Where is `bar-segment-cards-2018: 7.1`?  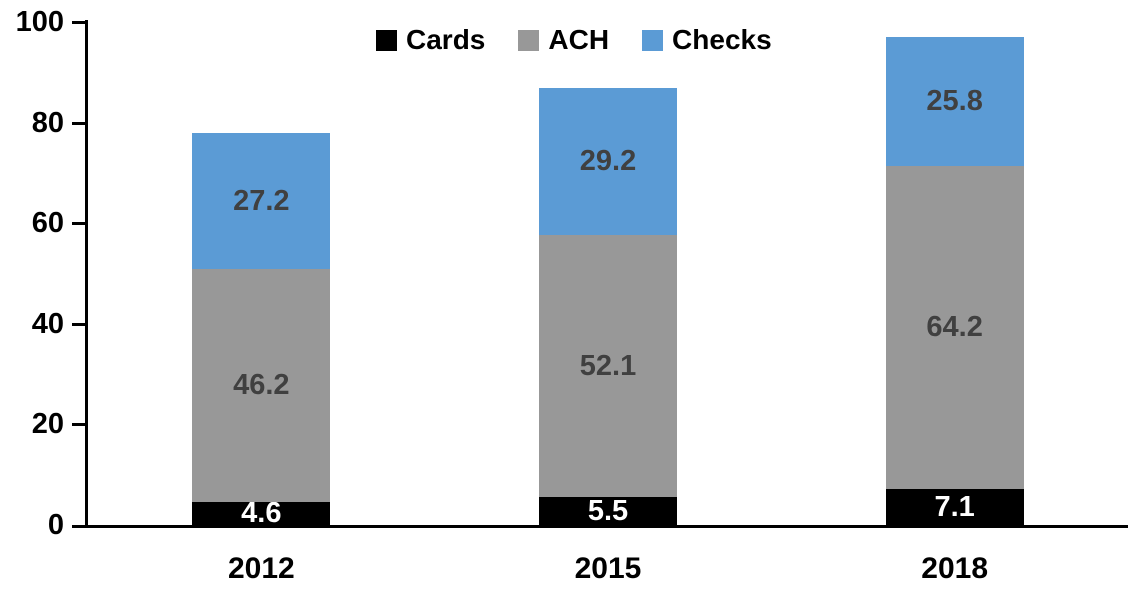
bar-segment-cards-2018: 7.1 is located at coordinates (954, 507).